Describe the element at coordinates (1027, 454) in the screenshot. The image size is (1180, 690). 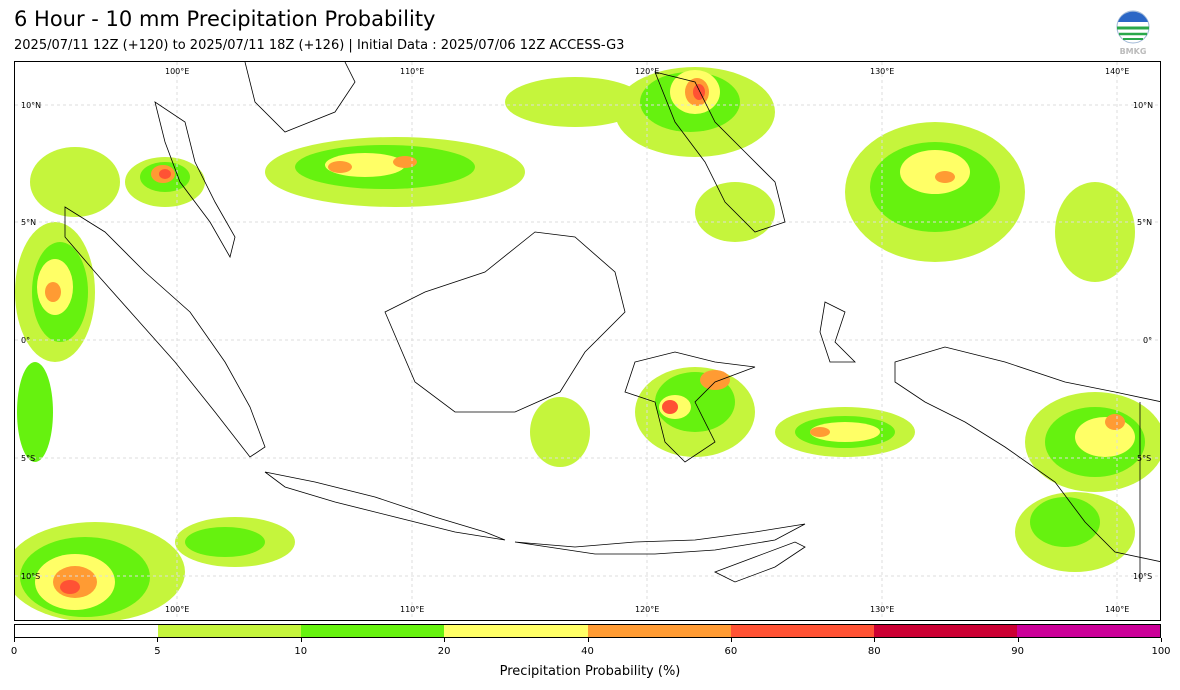
I see `new-guinea-coast` at that location.